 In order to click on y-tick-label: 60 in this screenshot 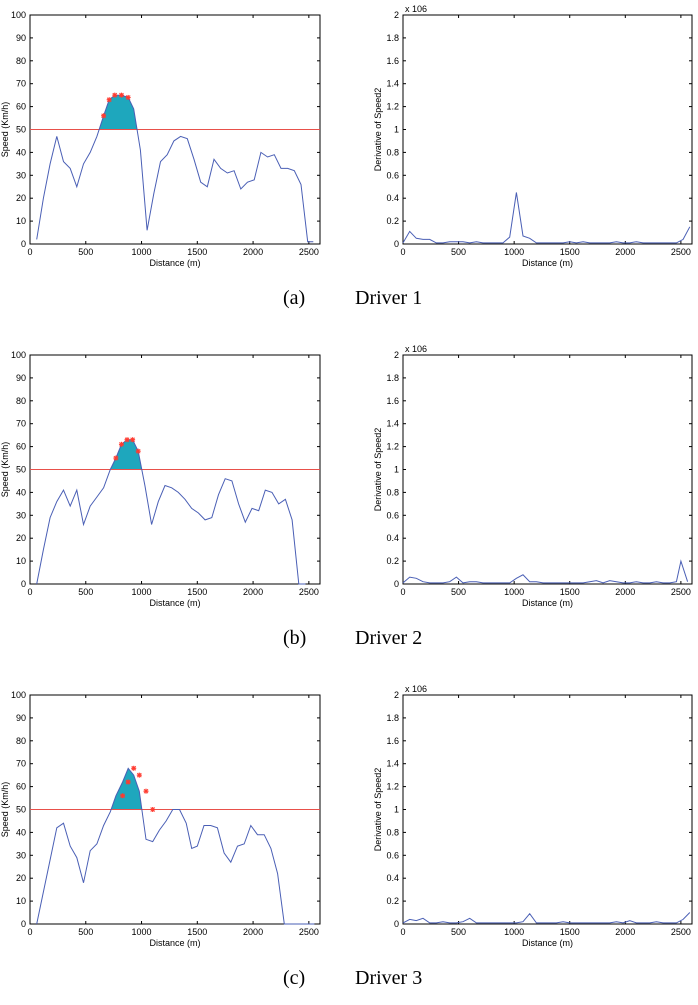, I will do `click(21, 787)`.